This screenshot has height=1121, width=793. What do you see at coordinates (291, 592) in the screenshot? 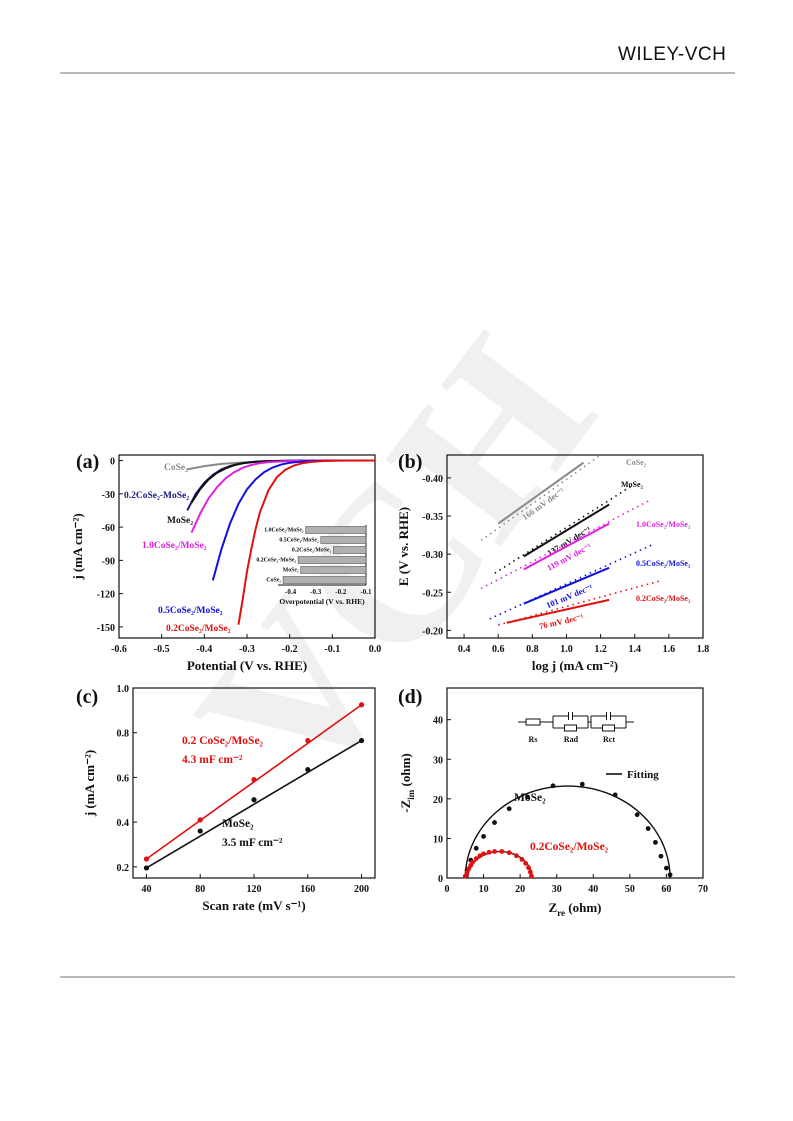
I see `panel-a-inset-xtick-label: -0.4` at bounding box center [291, 592].